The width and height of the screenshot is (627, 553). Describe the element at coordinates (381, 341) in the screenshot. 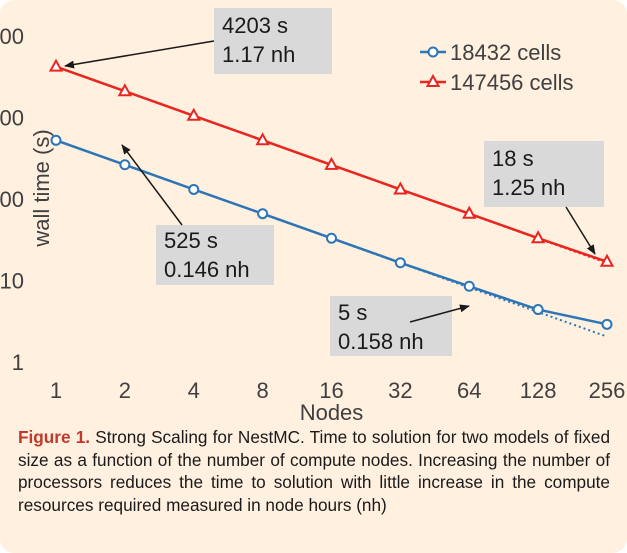

I see `annotation-node-hours: 0.158 nh` at that location.